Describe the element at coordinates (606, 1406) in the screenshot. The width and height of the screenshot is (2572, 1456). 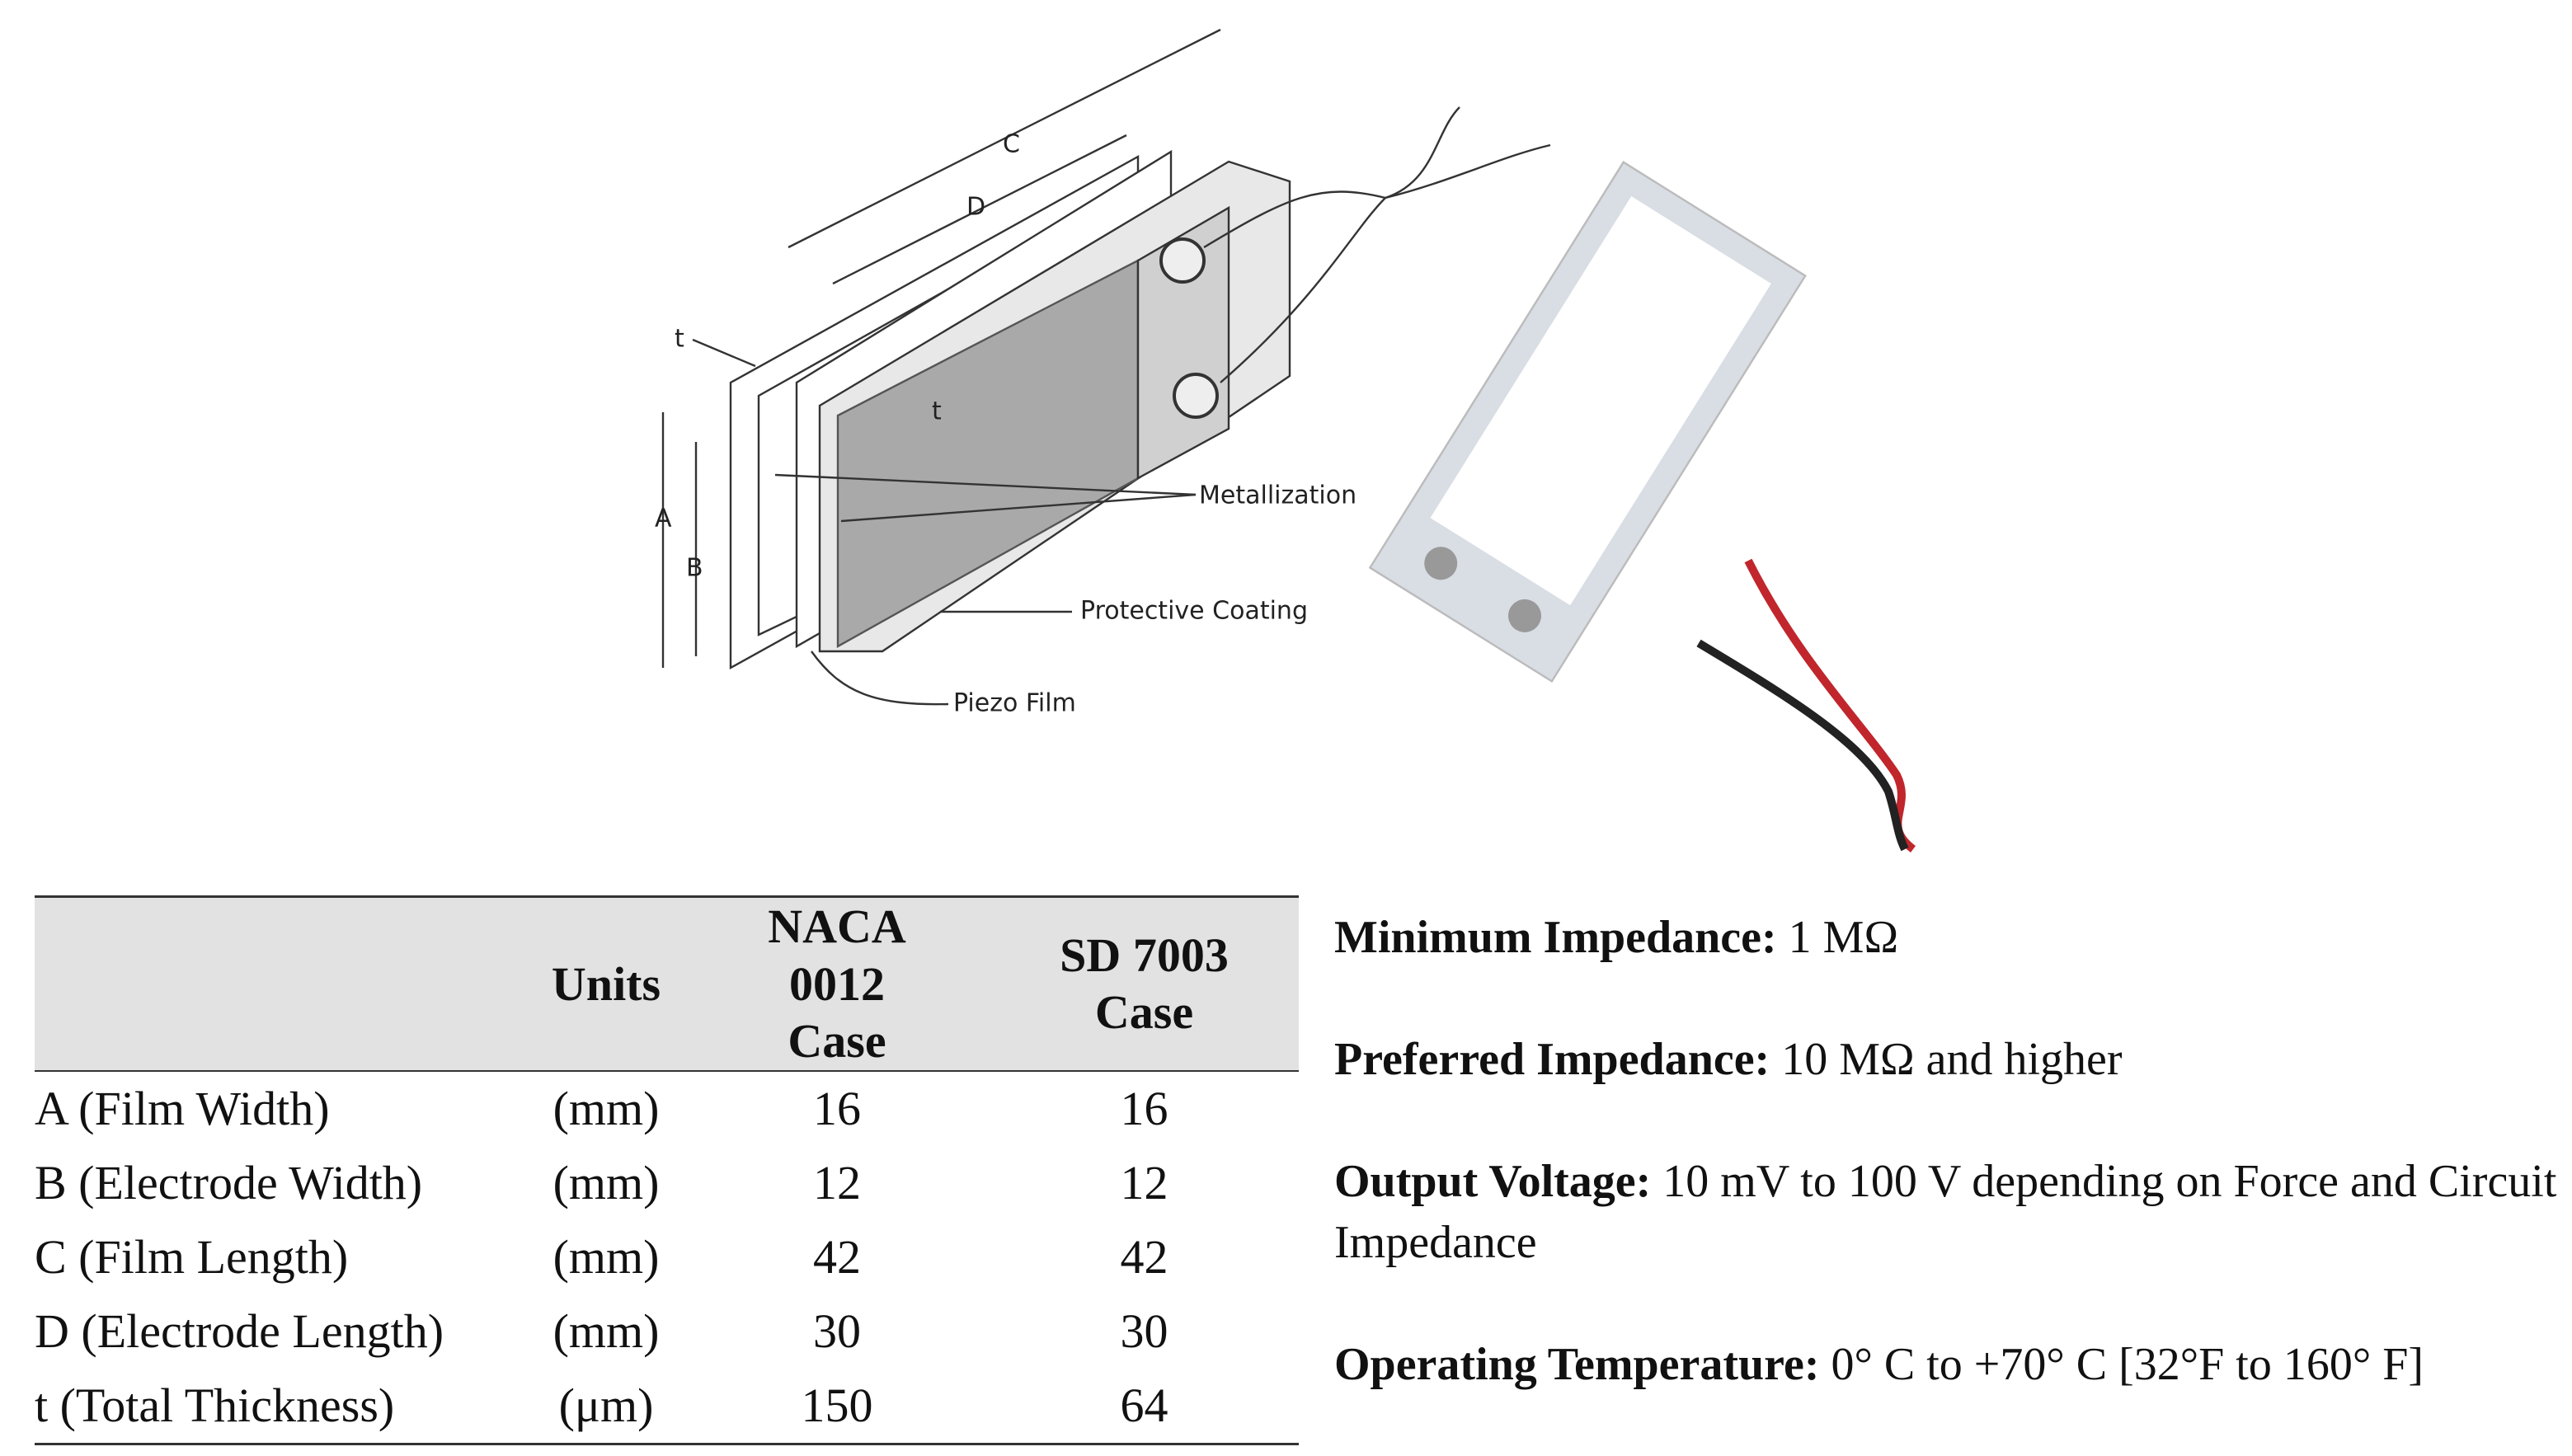
I see `table-cell: (μm)` at that location.